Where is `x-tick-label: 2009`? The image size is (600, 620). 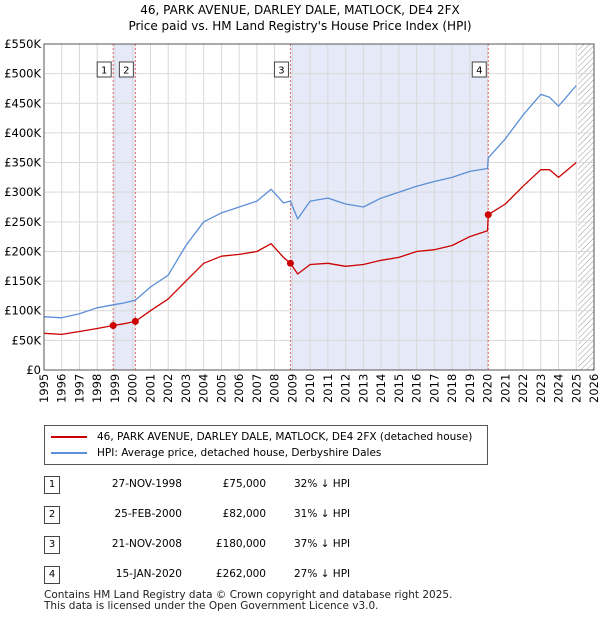
x-tick-label: 2009 is located at coordinates (292, 388).